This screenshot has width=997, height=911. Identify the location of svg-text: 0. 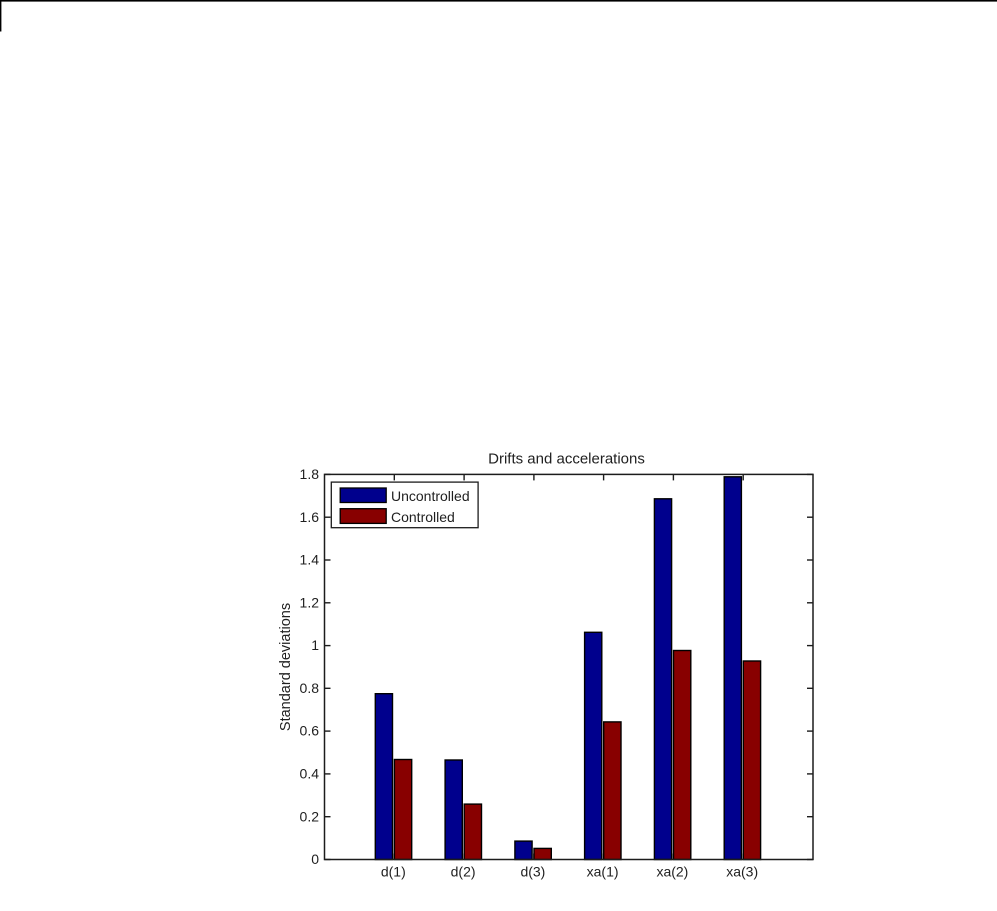
(315, 859).